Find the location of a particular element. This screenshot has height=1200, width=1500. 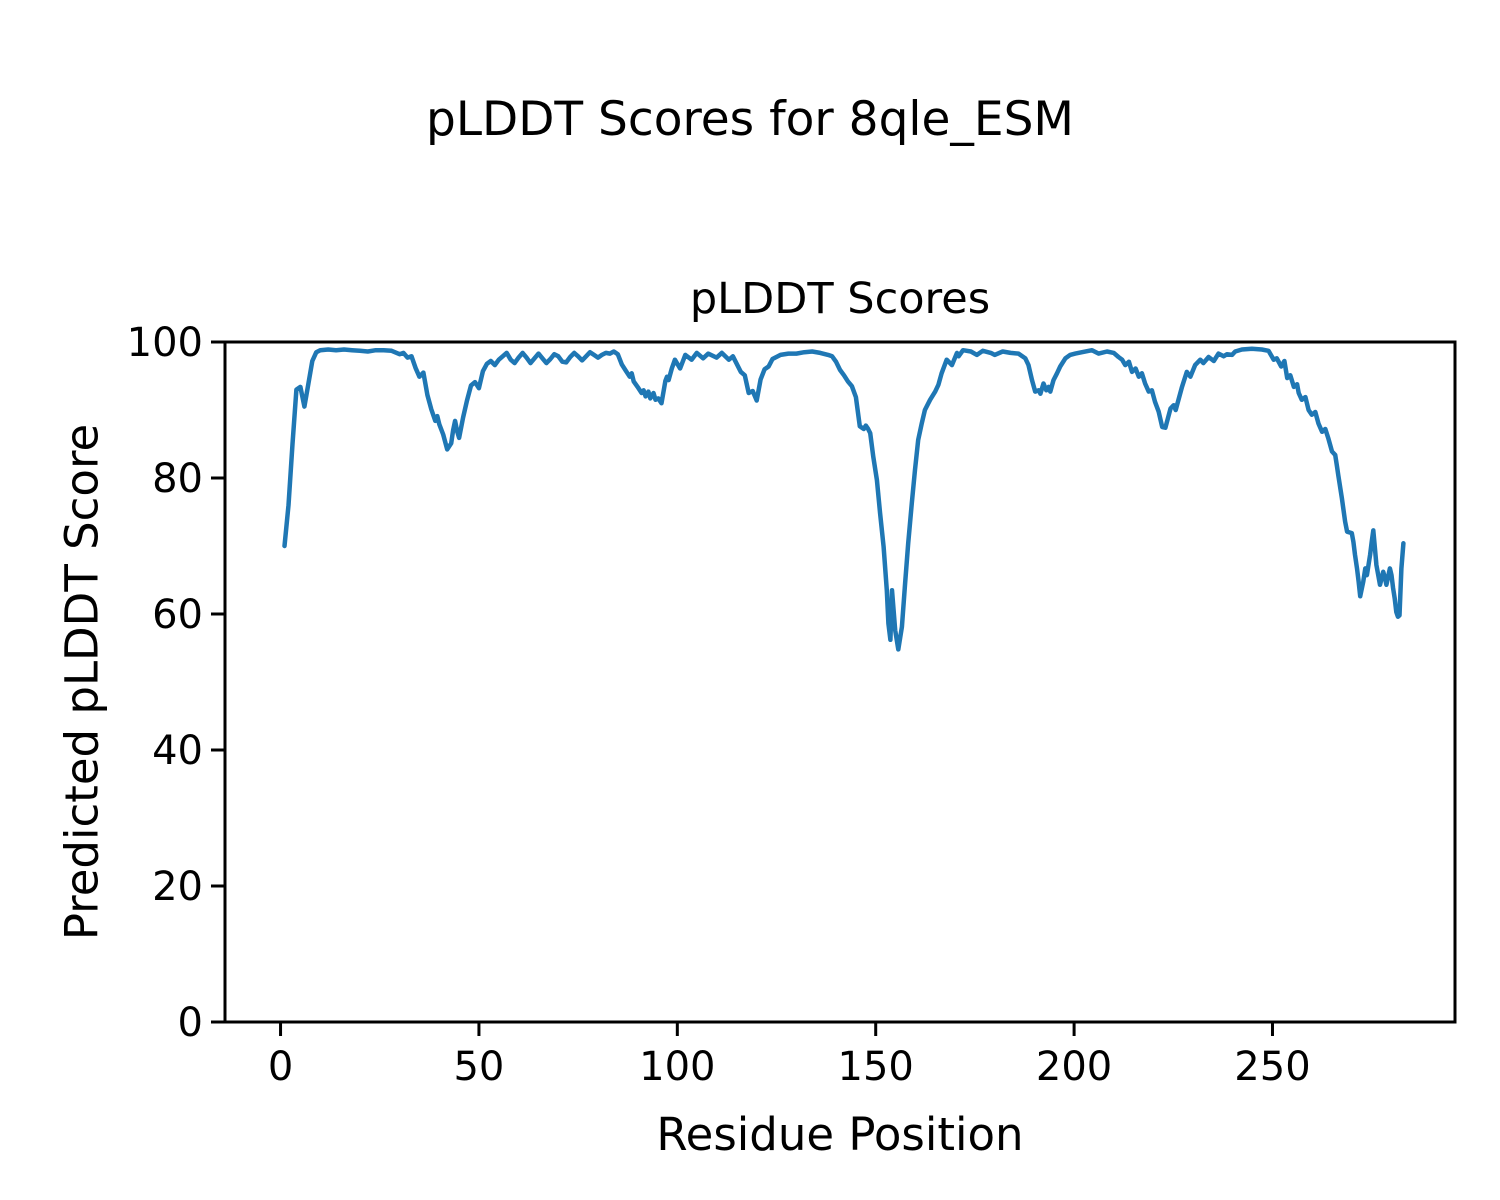

x-axis-tick-label: 150 is located at coordinates (876, 1067).